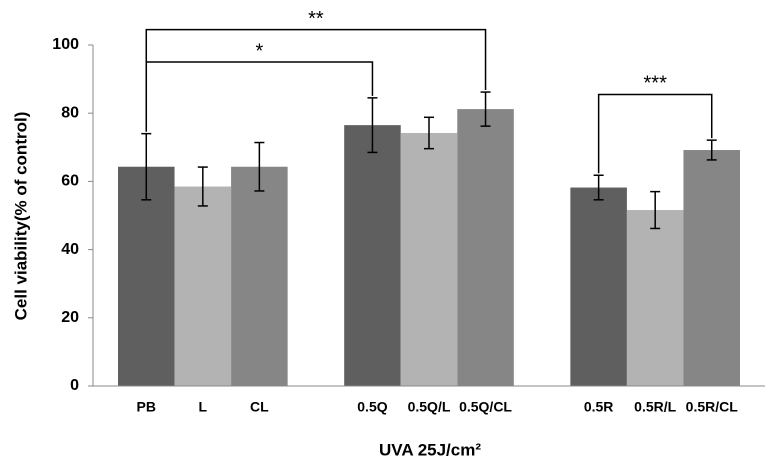 The height and width of the screenshot is (467, 775). What do you see at coordinates (656, 84) in the screenshot?
I see `significance-label: ***` at bounding box center [656, 84].